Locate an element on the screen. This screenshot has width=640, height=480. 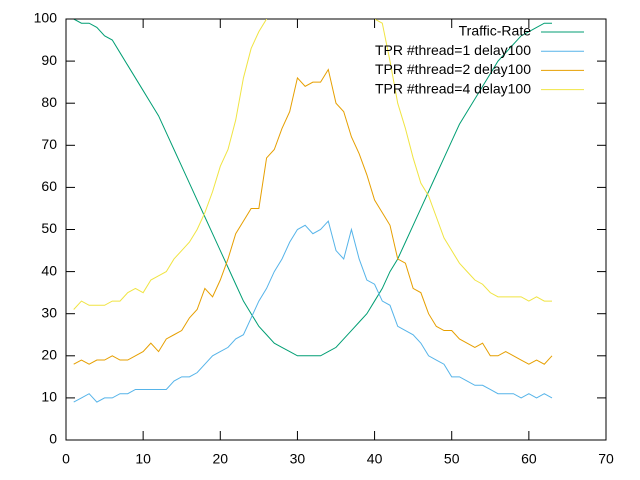
y-tick-label: 50 is located at coordinates (49, 228).